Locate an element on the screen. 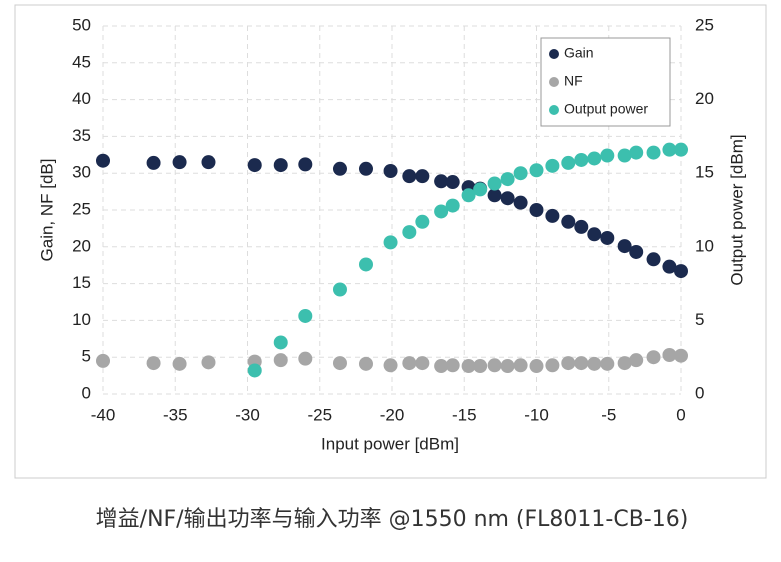  y-tick-label: 0 is located at coordinates (86, 392).